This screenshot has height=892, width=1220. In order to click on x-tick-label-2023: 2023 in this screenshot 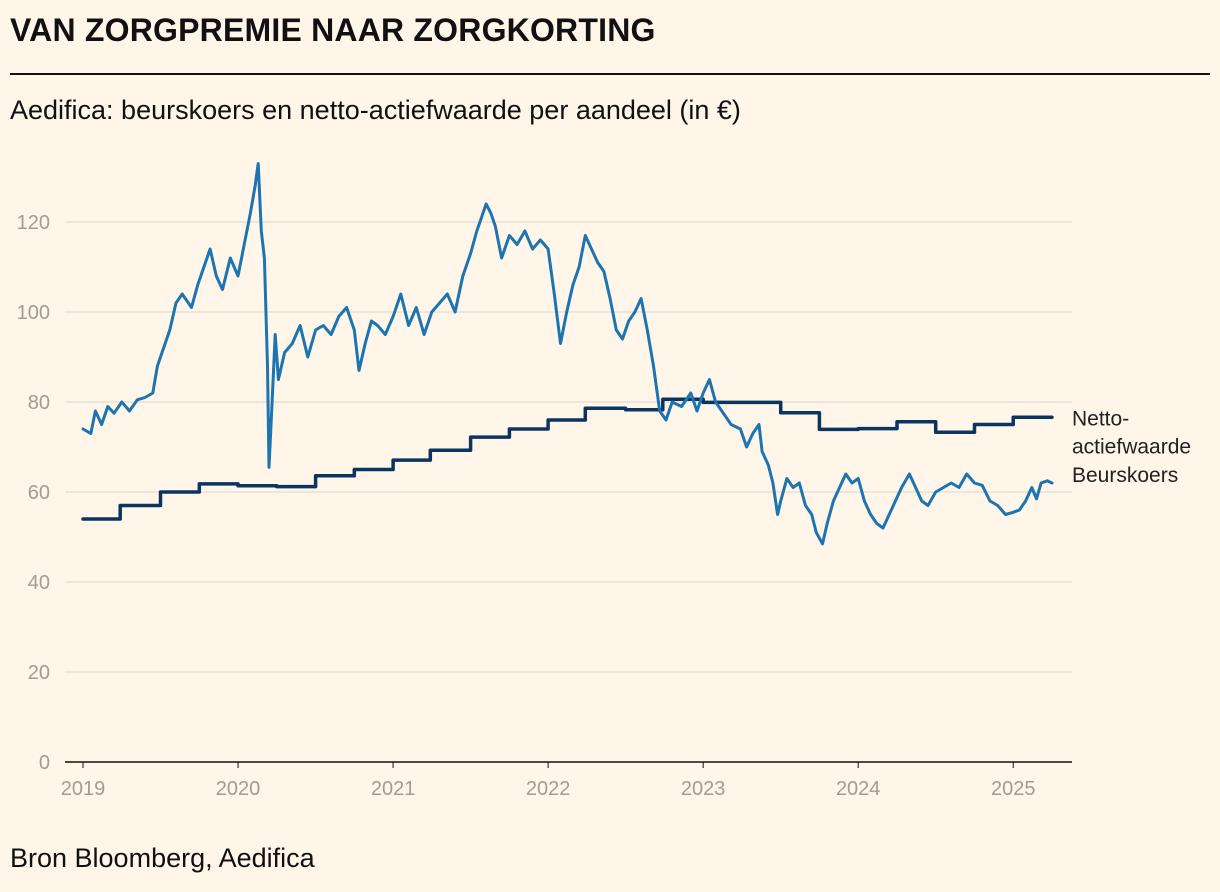, I will do `click(703, 789)`.